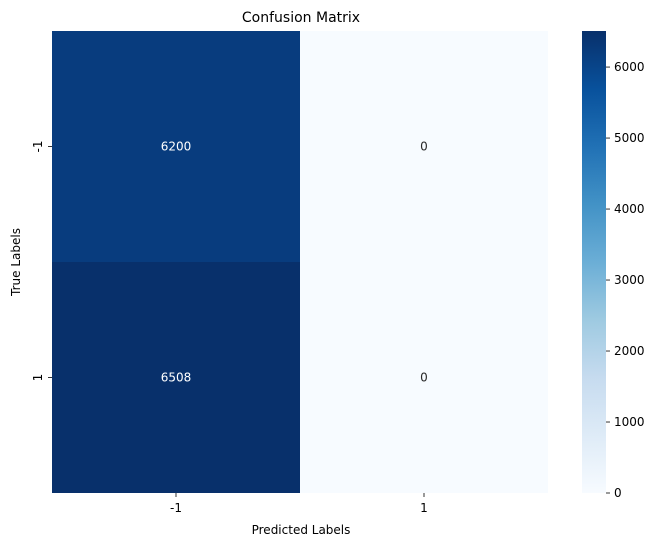  Describe the element at coordinates (629, 280) in the screenshot. I see `colorbar-tick-label: 3000` at that location.